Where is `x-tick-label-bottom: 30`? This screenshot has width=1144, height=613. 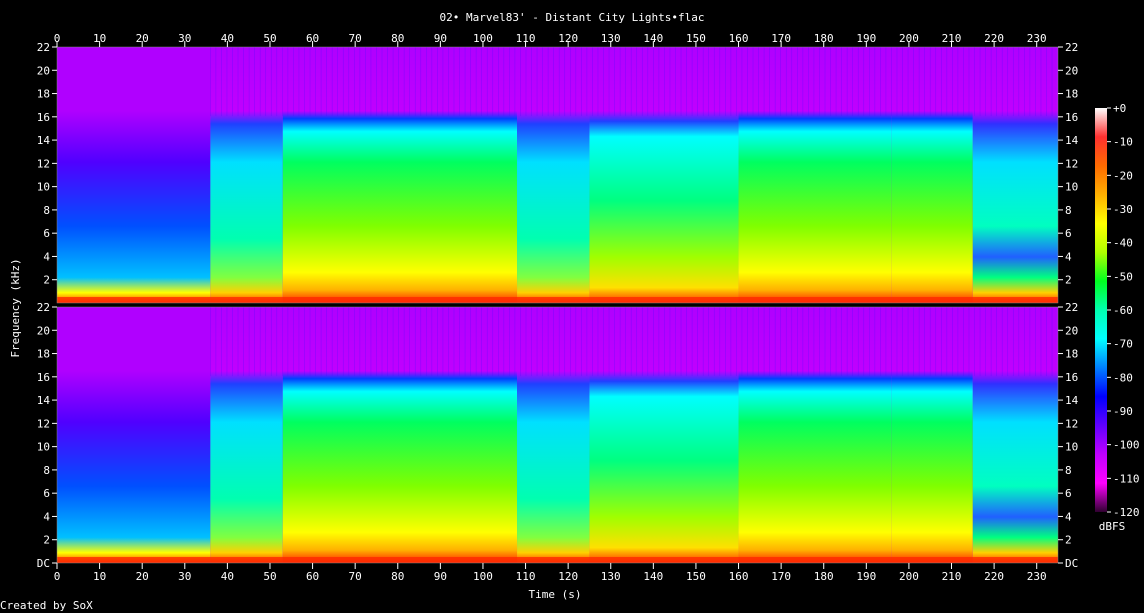
x-tick-label-bottom: 30 is located at coordinates (184, 576).